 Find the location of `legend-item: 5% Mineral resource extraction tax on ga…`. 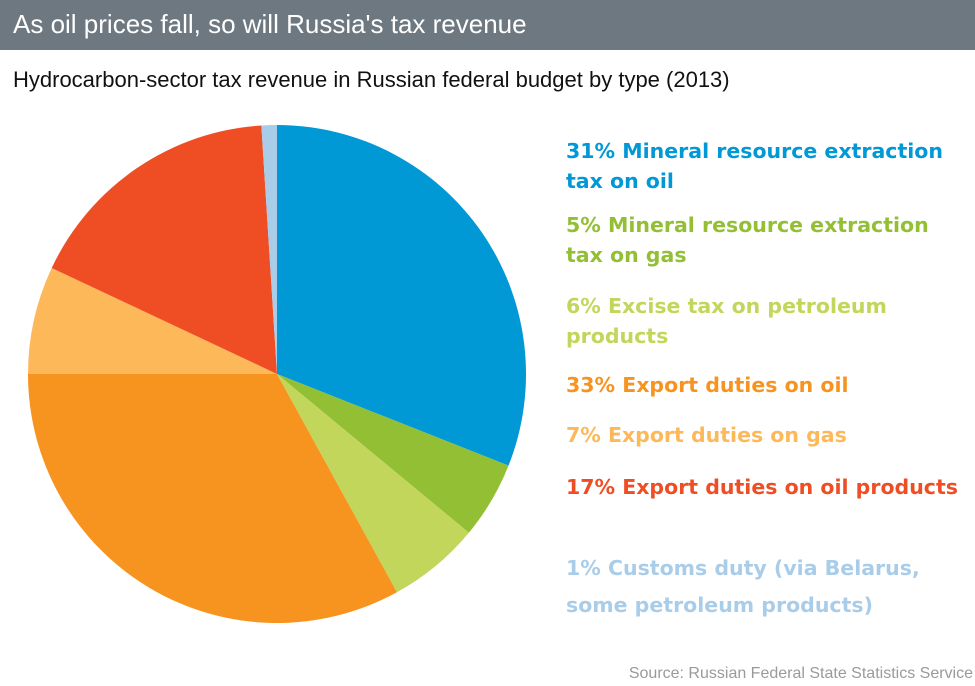

legend-item: 5% Mineral resource extraction tax on ga… is located at coordinates (747, 240).